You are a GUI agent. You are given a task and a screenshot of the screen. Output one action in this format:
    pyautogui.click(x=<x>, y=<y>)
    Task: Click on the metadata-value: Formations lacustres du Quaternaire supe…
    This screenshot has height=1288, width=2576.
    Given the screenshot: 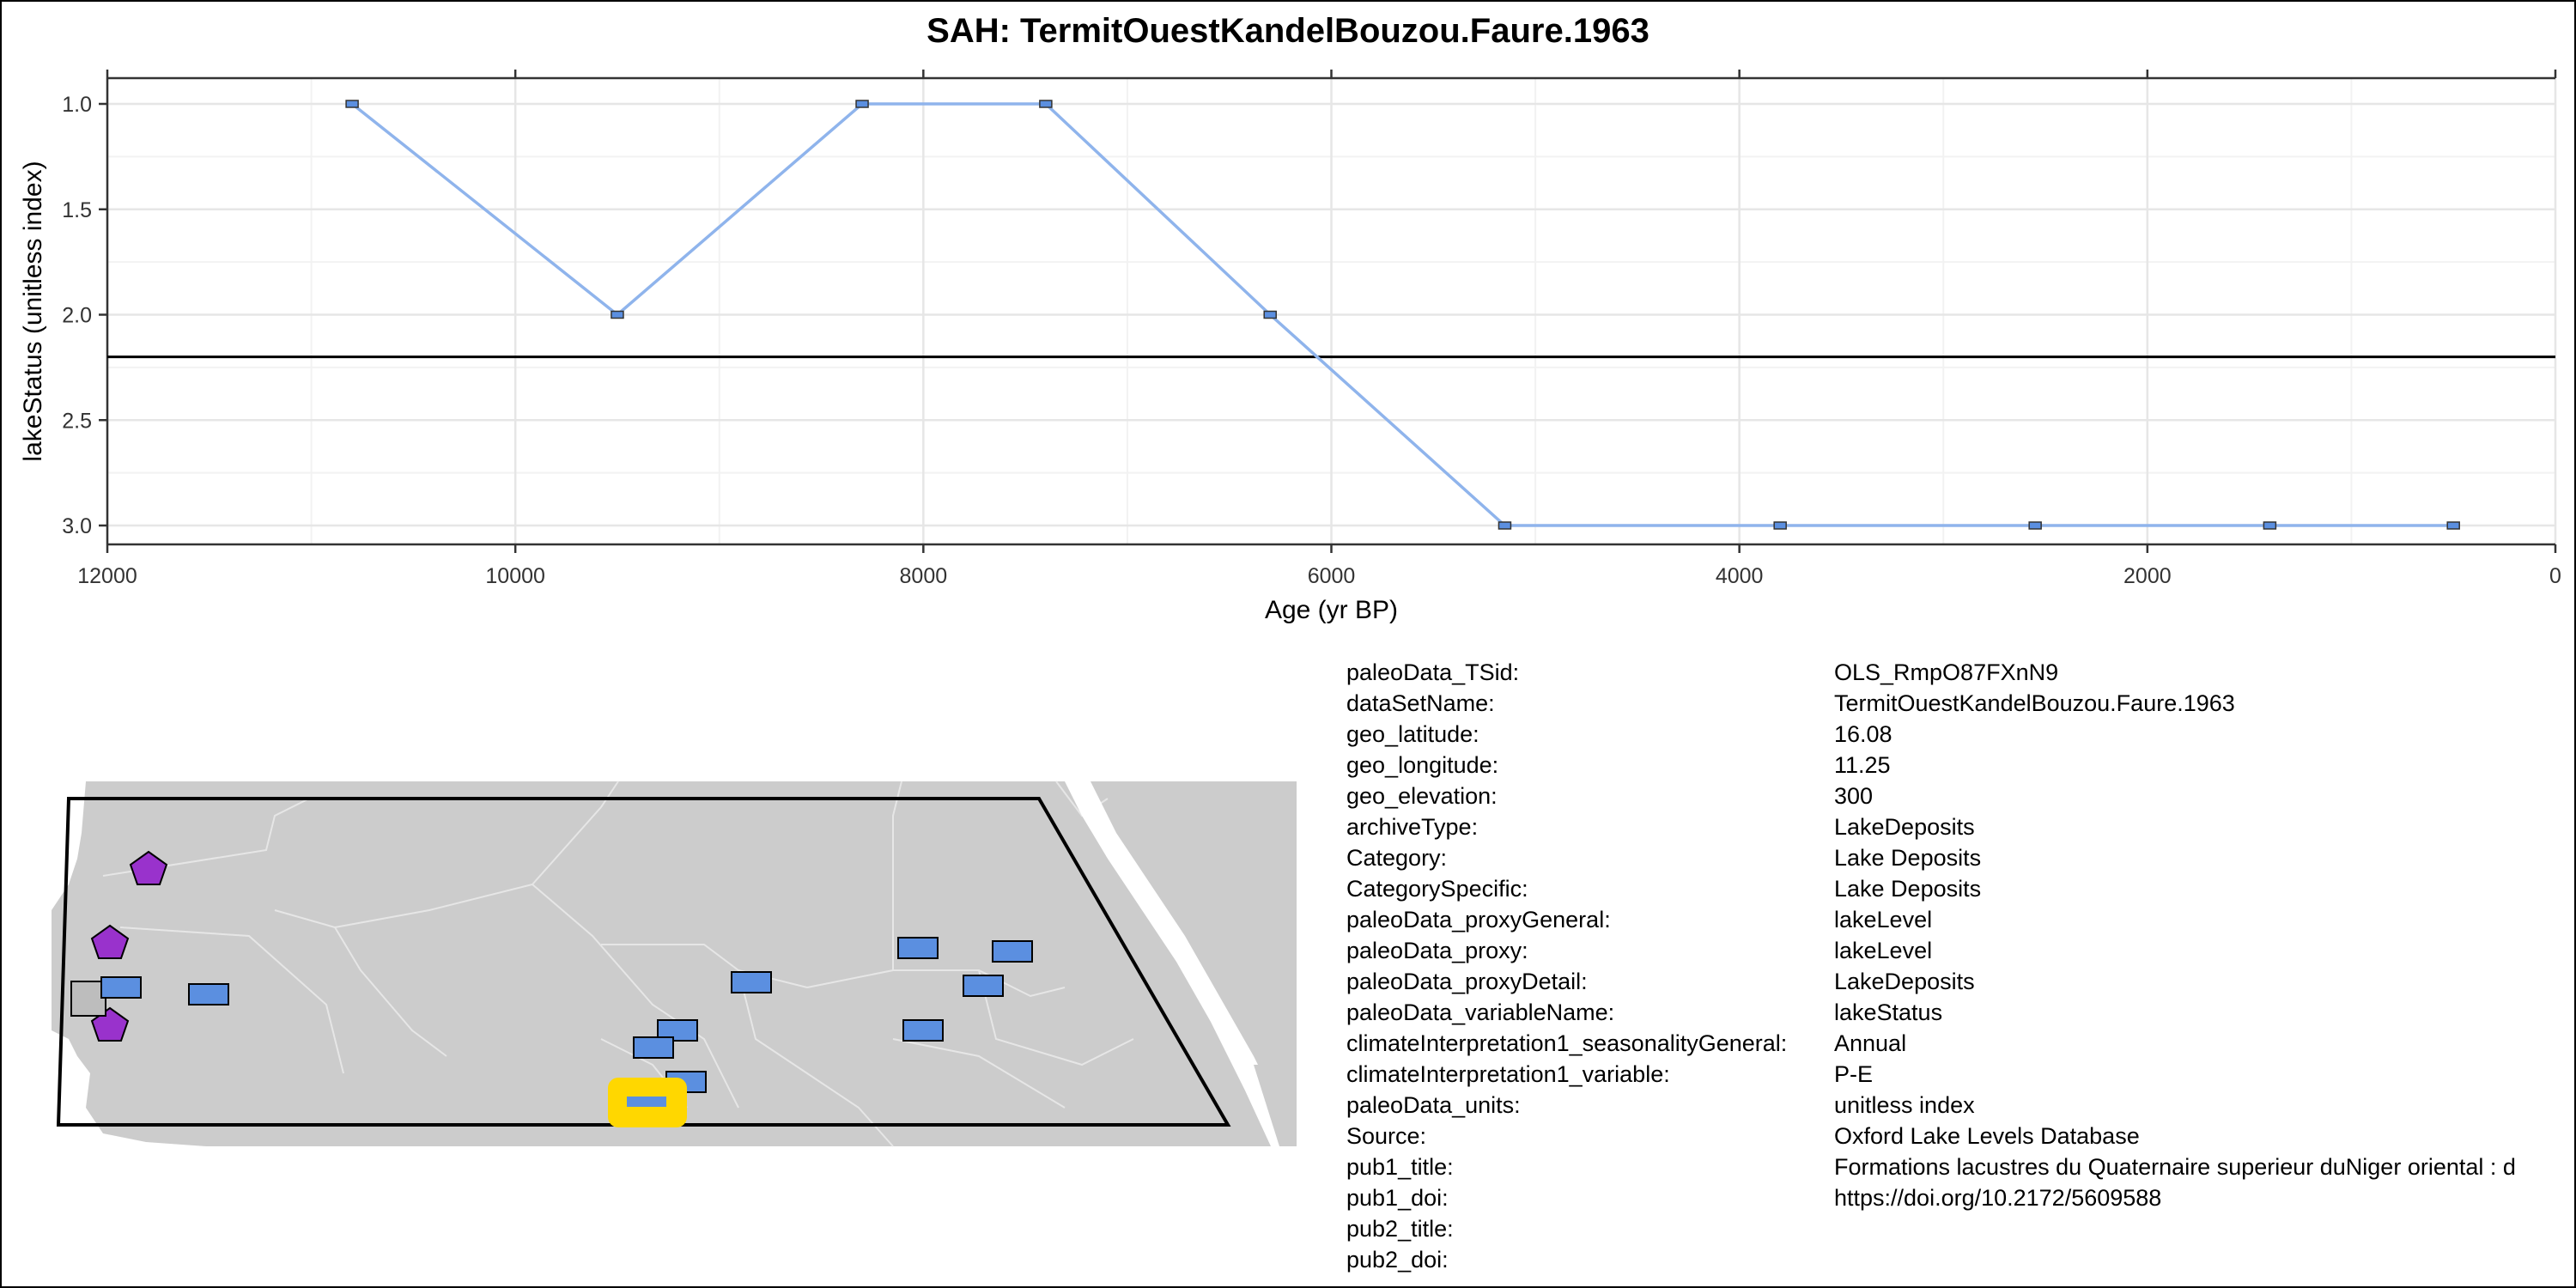 What is the action you would take?
    pyautogui.click(x=2175, y=1167)
    